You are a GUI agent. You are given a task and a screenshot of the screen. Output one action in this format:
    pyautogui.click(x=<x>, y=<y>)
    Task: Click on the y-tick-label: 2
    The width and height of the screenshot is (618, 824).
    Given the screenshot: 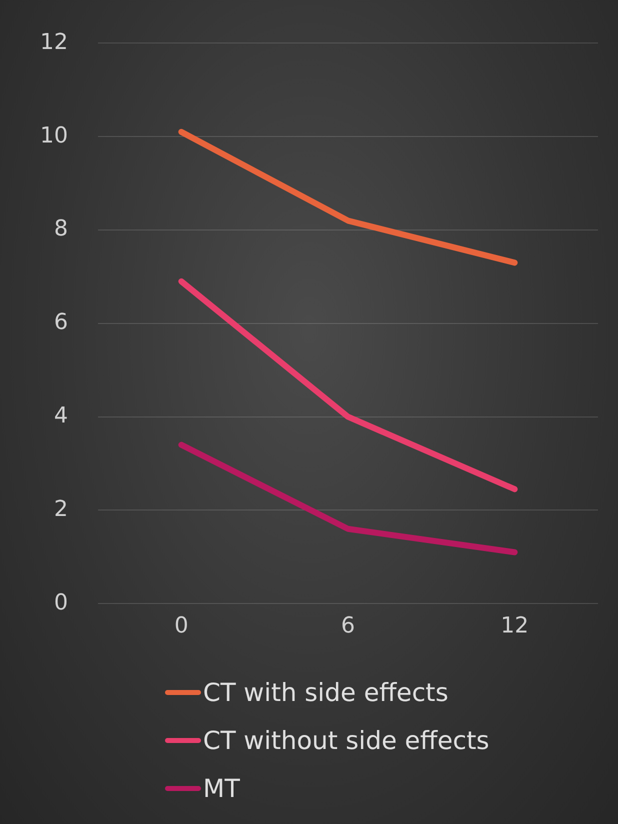 What is the action you would take?
    pyautogui.click(x=61, y=509)
    